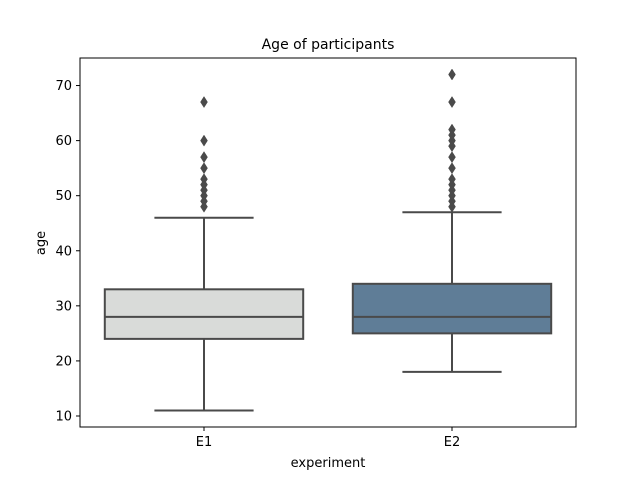  Describe the element at coordinates (63, 196) in the screenshot. I see `y-tick-label: 50` at that location.